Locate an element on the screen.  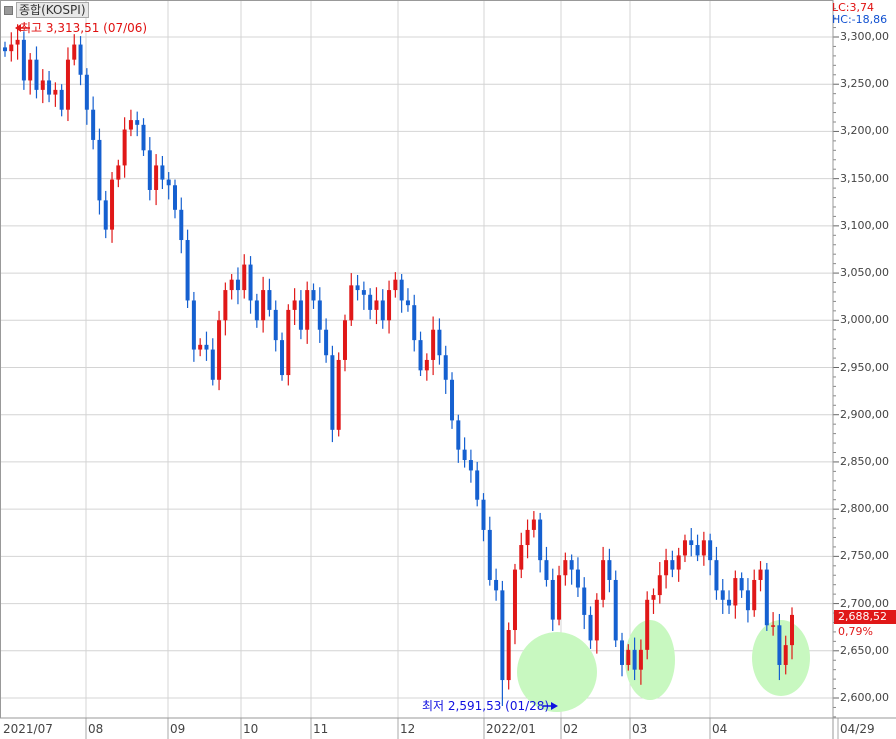
x-tick-label: 03 is located at coordinates (640, 729).